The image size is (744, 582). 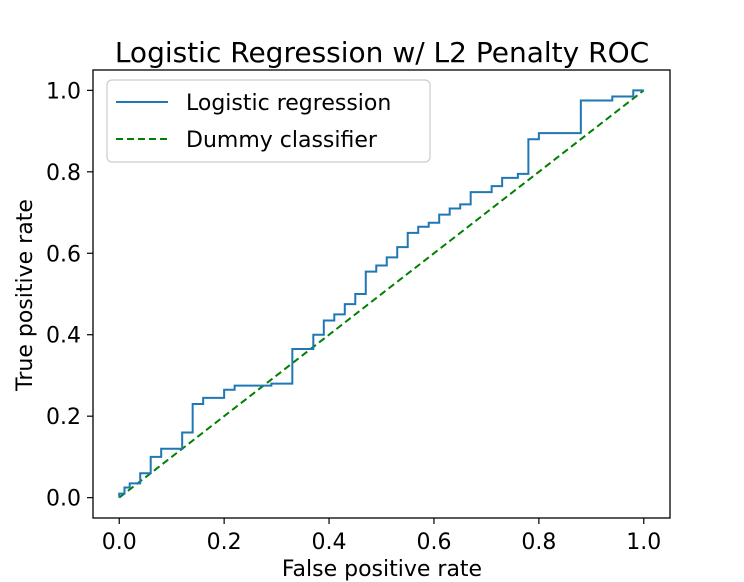 I want to click on legend: Logistic regression Dummy classifier, so click(x=268, y=121).